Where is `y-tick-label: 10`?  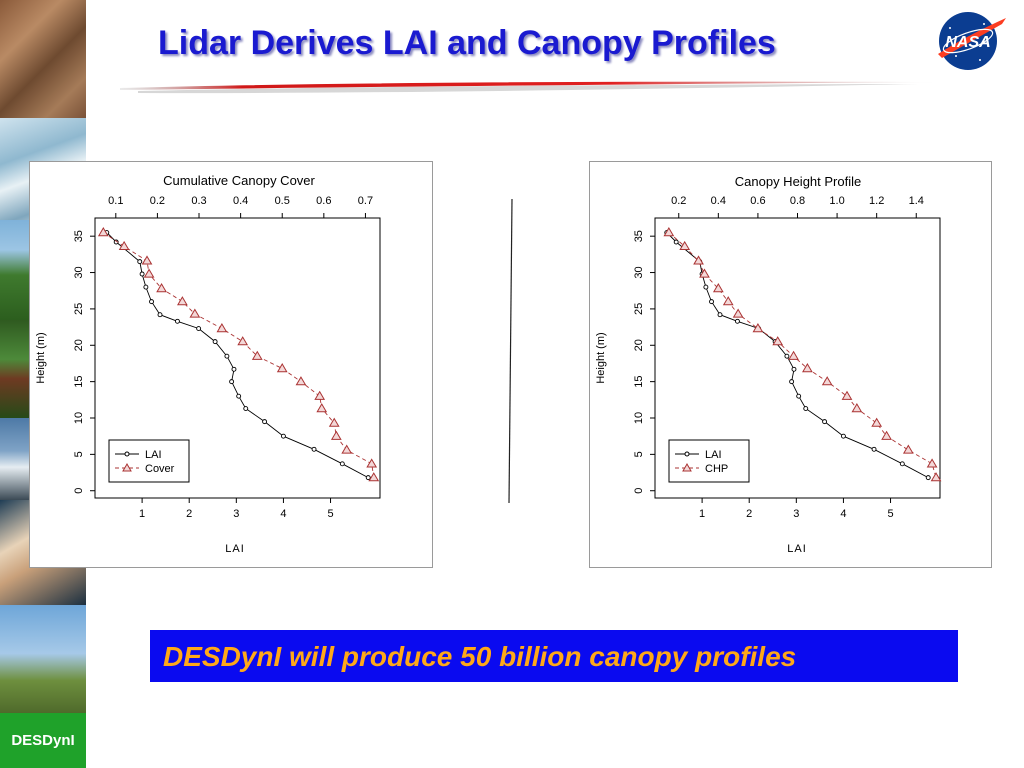
y-tick-label: 10 is located at coordinates (79, 418).